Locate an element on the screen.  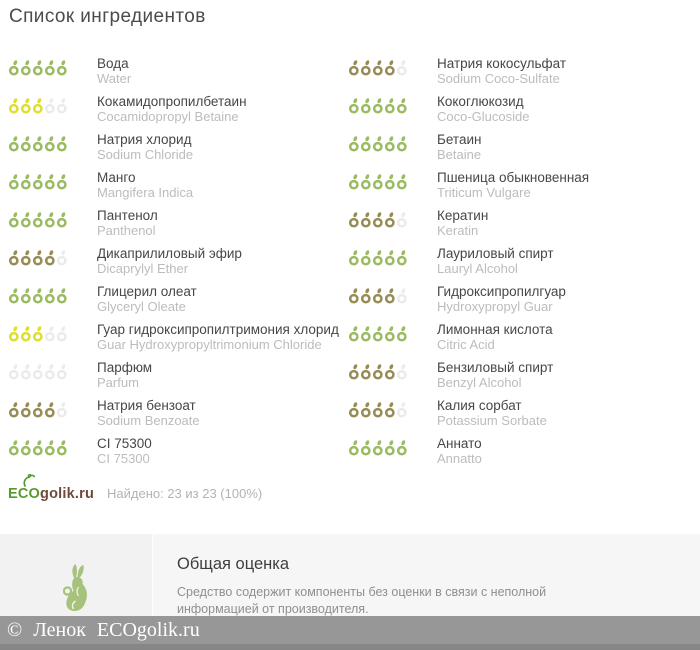
ecogolik-logo: ECO golik.ru is located at coordinates (51, 488).